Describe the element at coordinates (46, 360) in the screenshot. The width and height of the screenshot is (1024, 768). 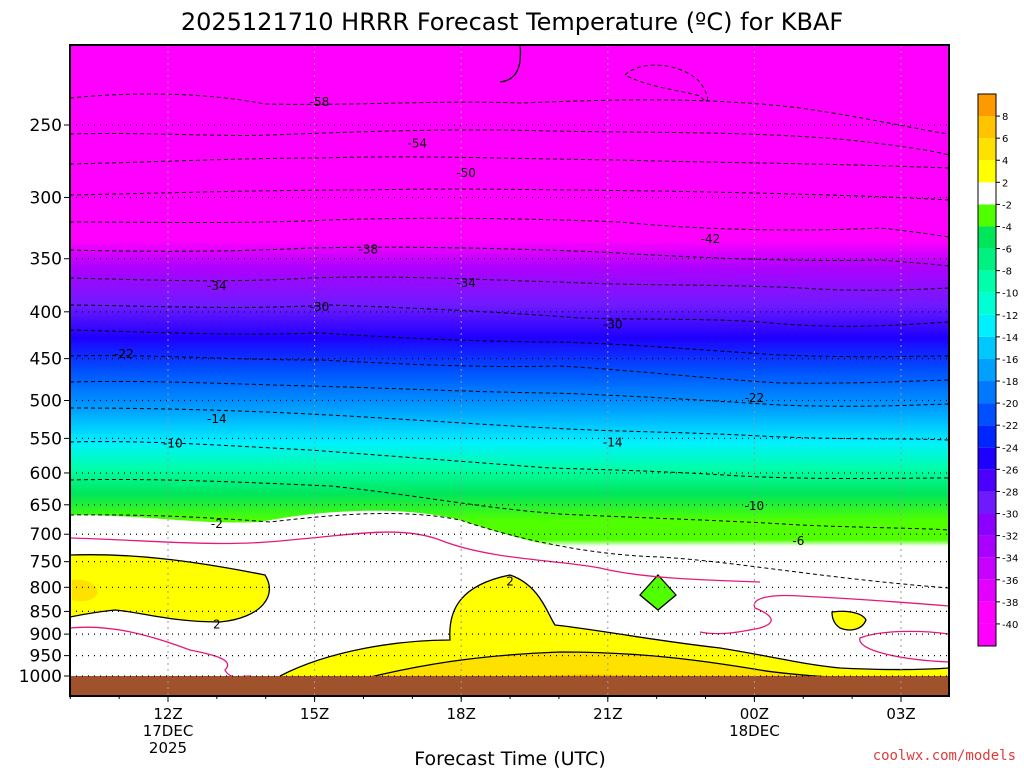
I see `pressure-tick-label: 450` at that location.